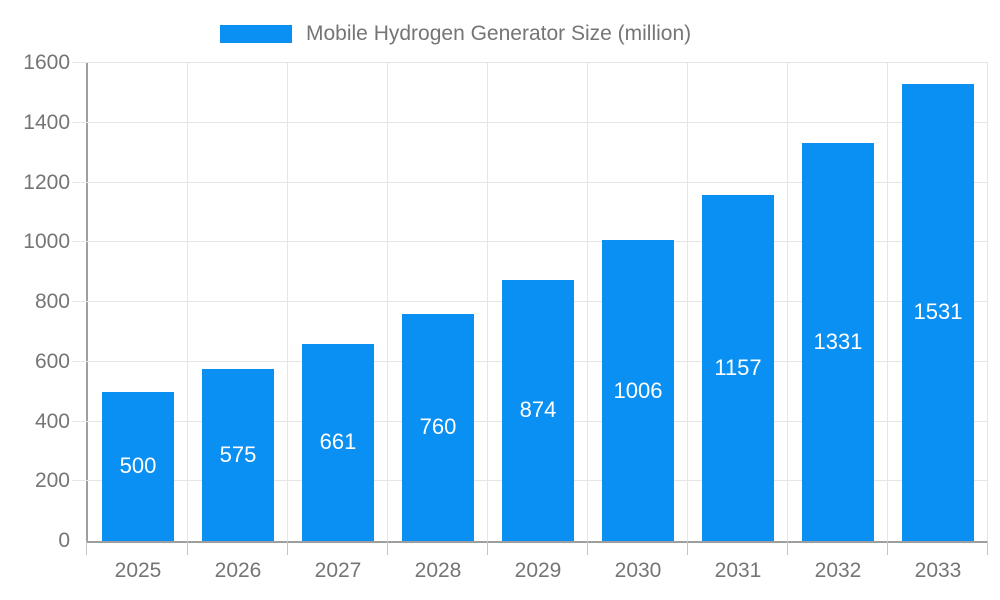  Describe the element at coordinates (238, 570) in the screenshot. I see `x-axis-tick-label: 2026` at that location.